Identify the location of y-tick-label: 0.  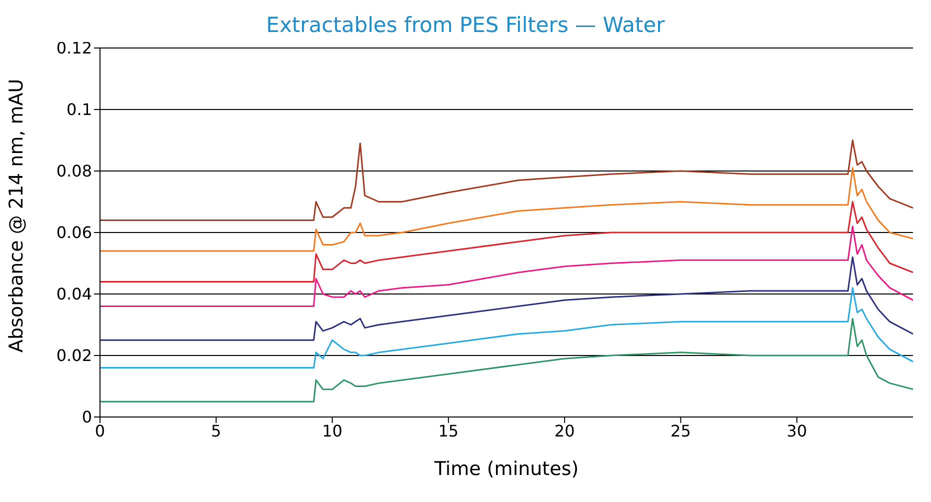
(87, 417).